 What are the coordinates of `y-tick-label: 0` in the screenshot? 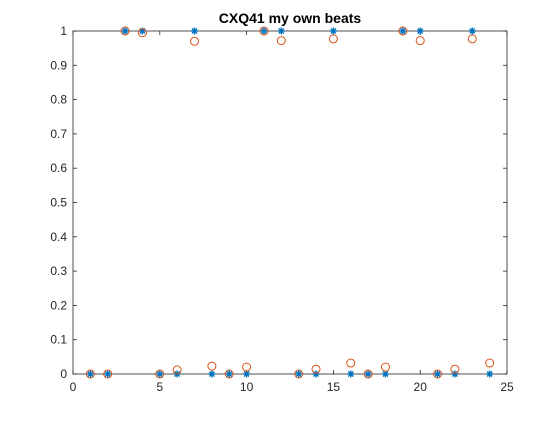 It's located at (63, 374).